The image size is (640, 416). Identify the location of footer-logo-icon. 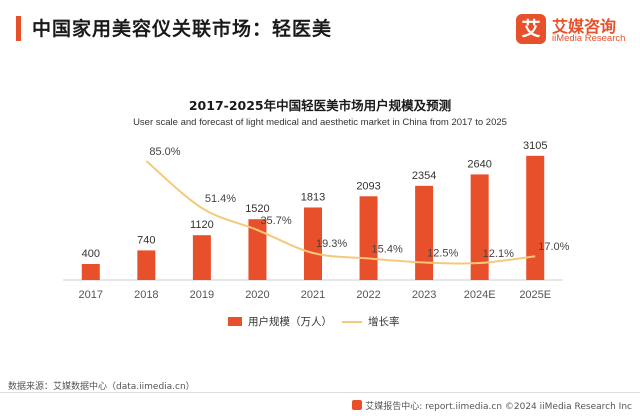
(357, 405).